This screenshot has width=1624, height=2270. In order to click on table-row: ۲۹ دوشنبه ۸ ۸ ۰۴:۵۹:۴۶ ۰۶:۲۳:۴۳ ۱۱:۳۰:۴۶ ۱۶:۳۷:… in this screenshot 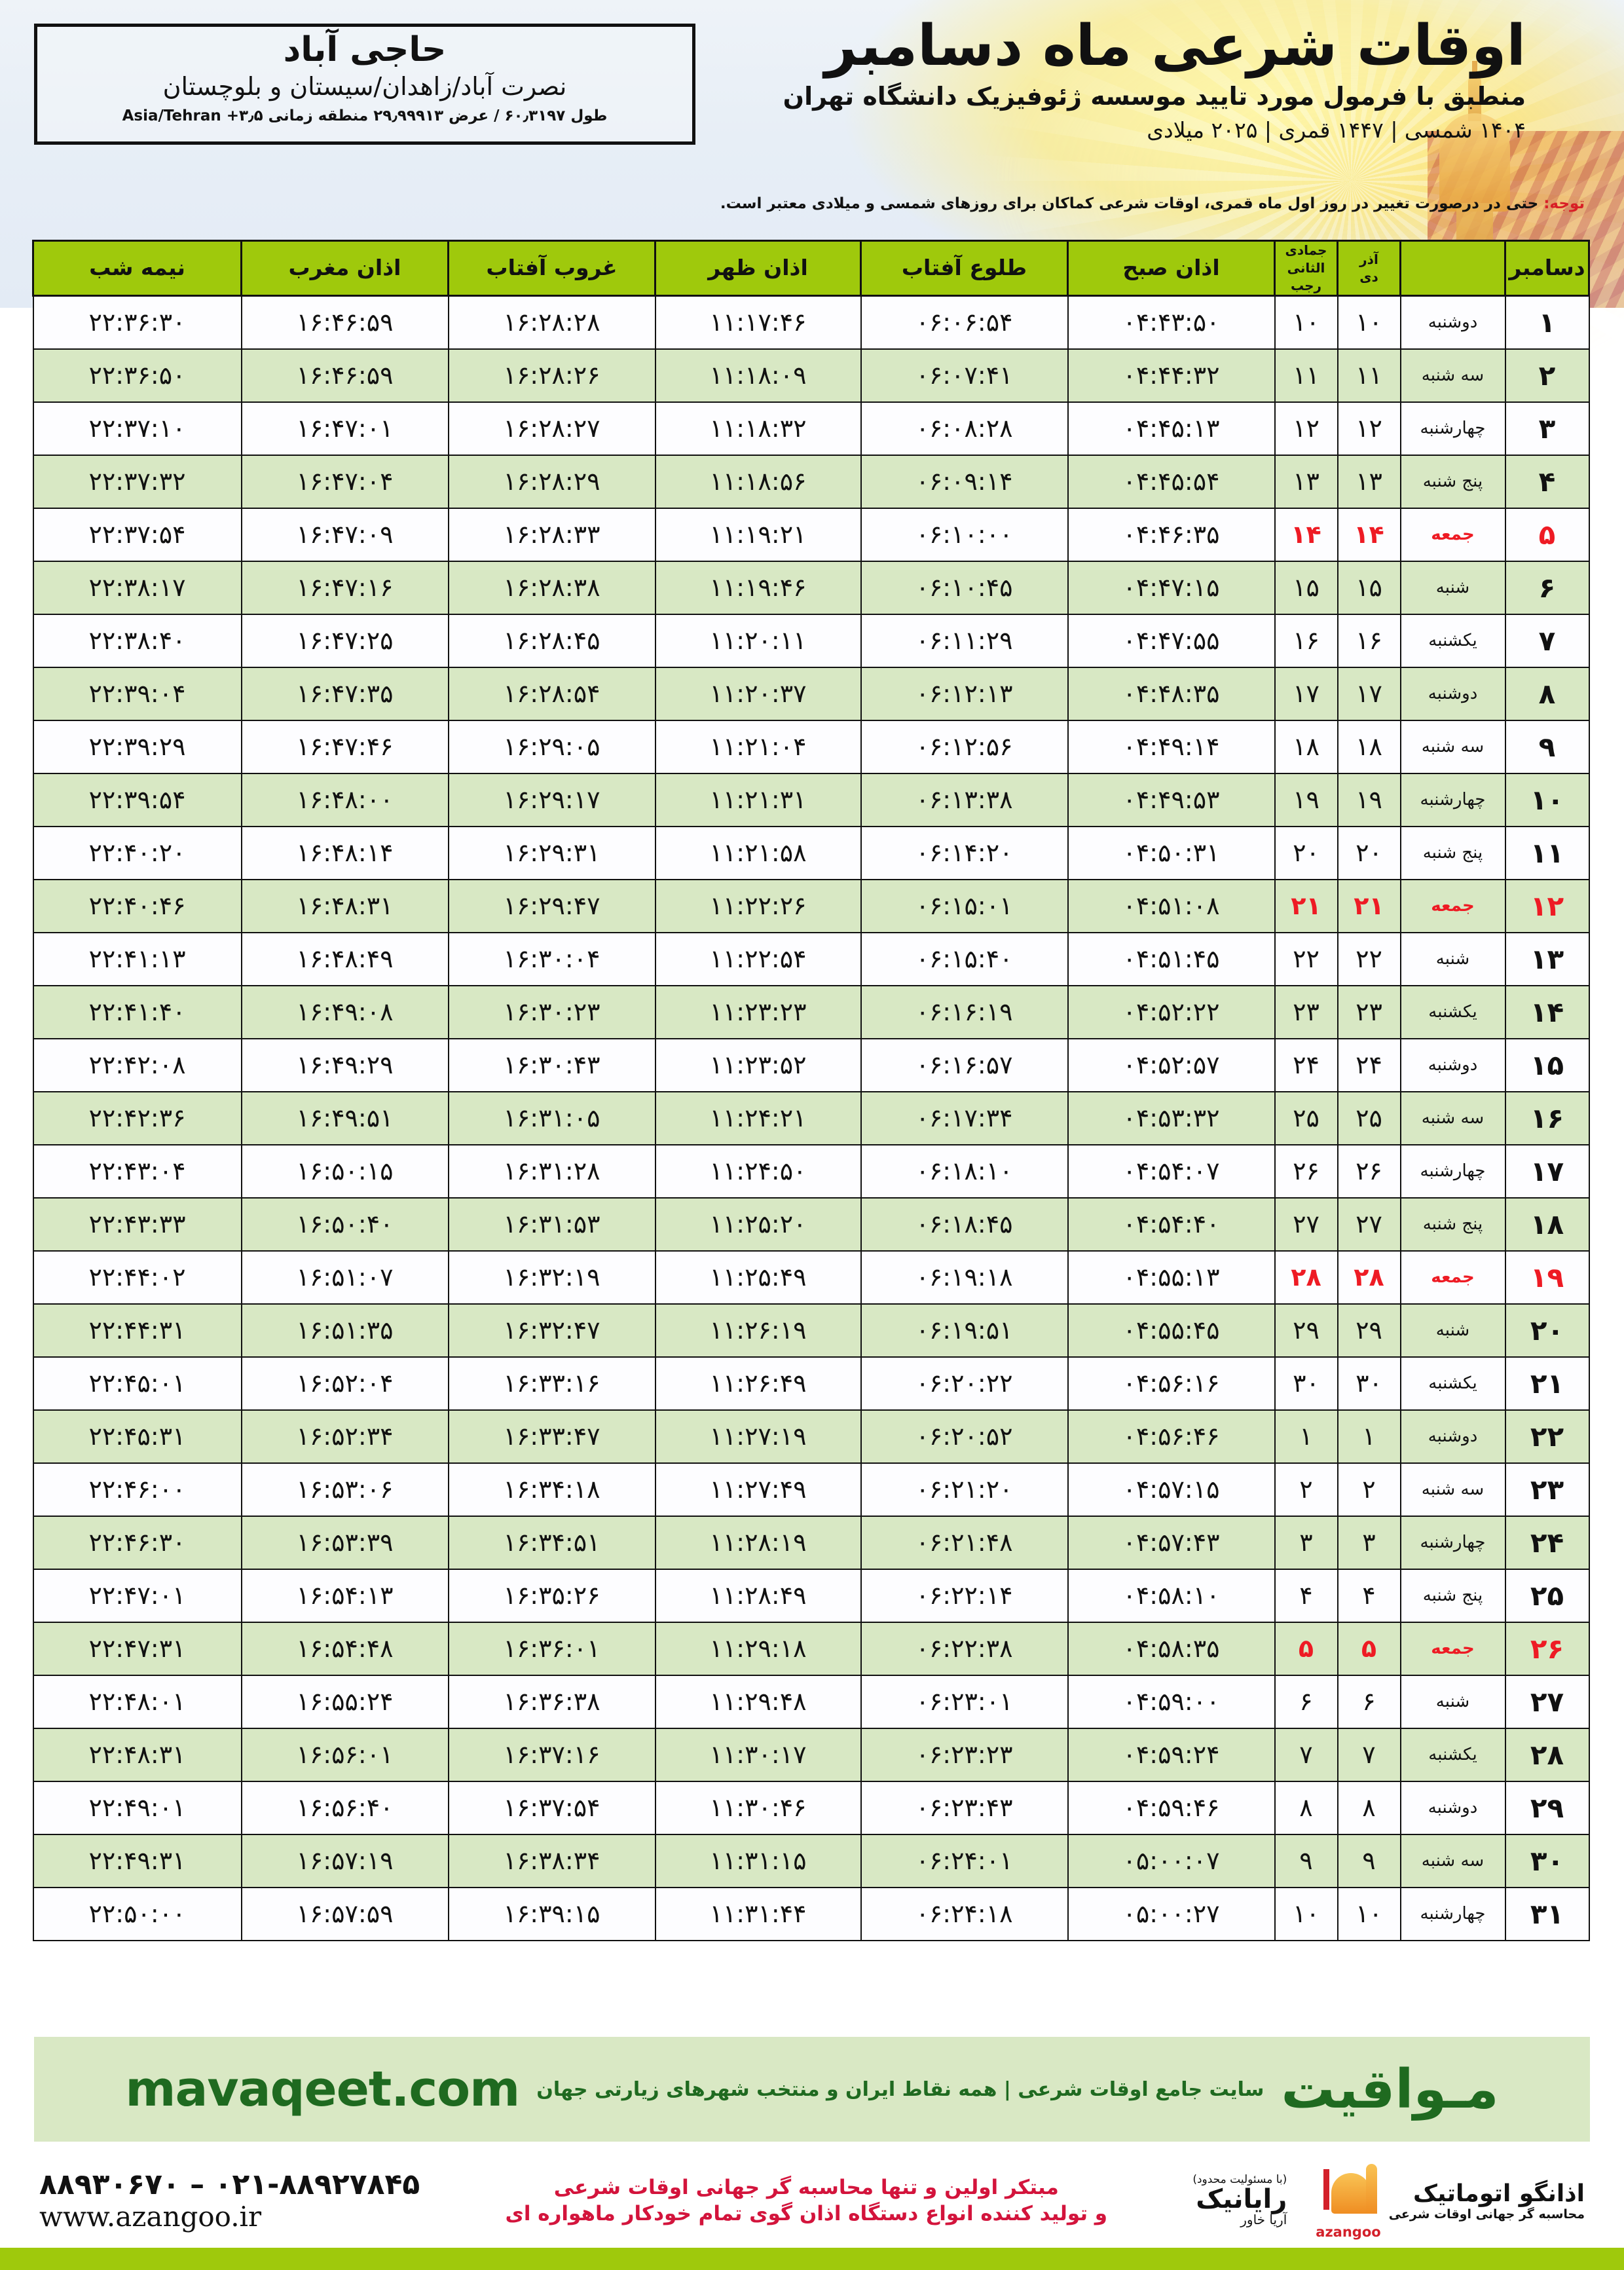, I will do `click(811, 1807)`.